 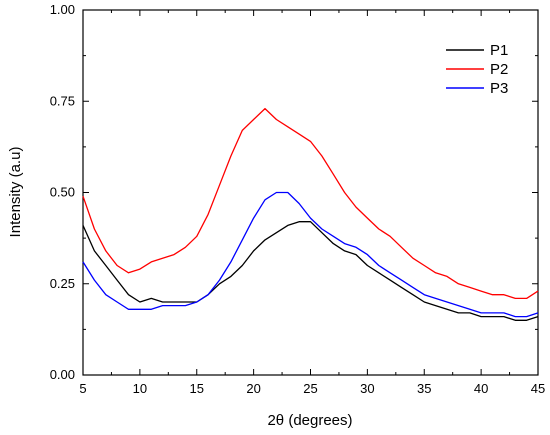 I want to click on x-tick-label: 40, so click(x=481, y=388).